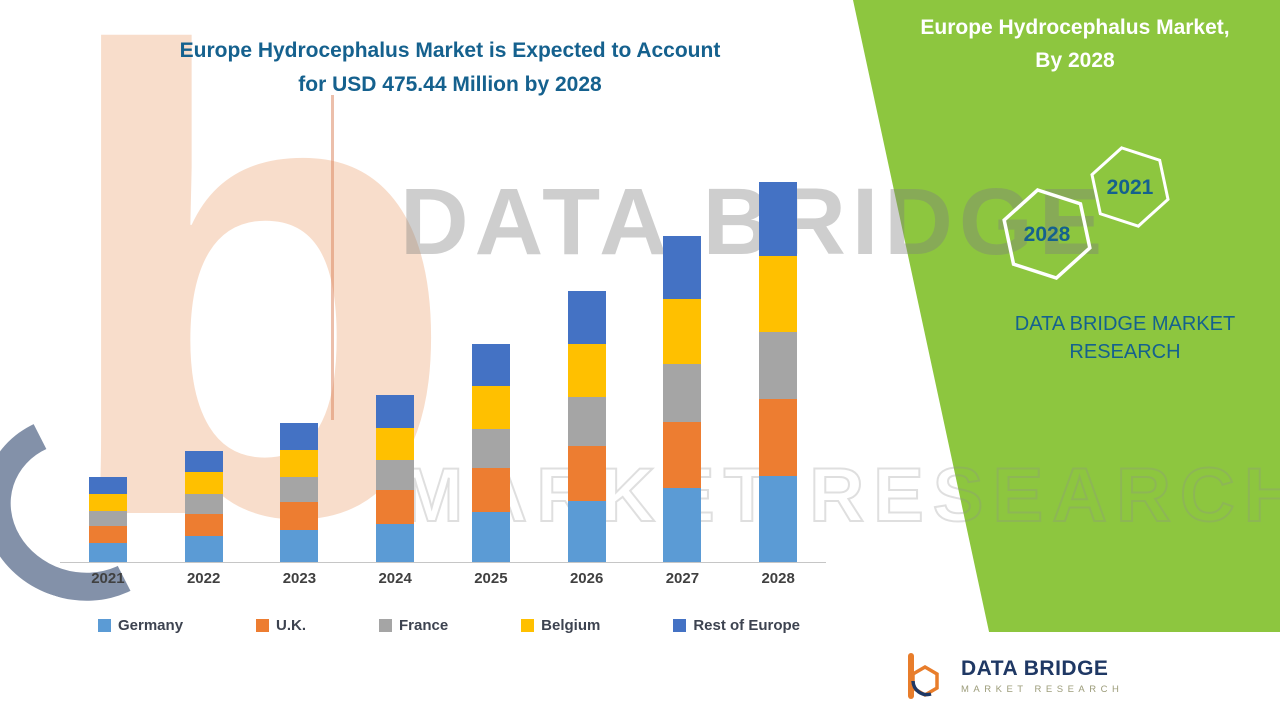 The width and height of the screenshot is (1280, 720). What do you see at coordinates (395, 444) in the screenshot?
I see `bar-segment-2024-belgium` at bounding box center [395, 444].